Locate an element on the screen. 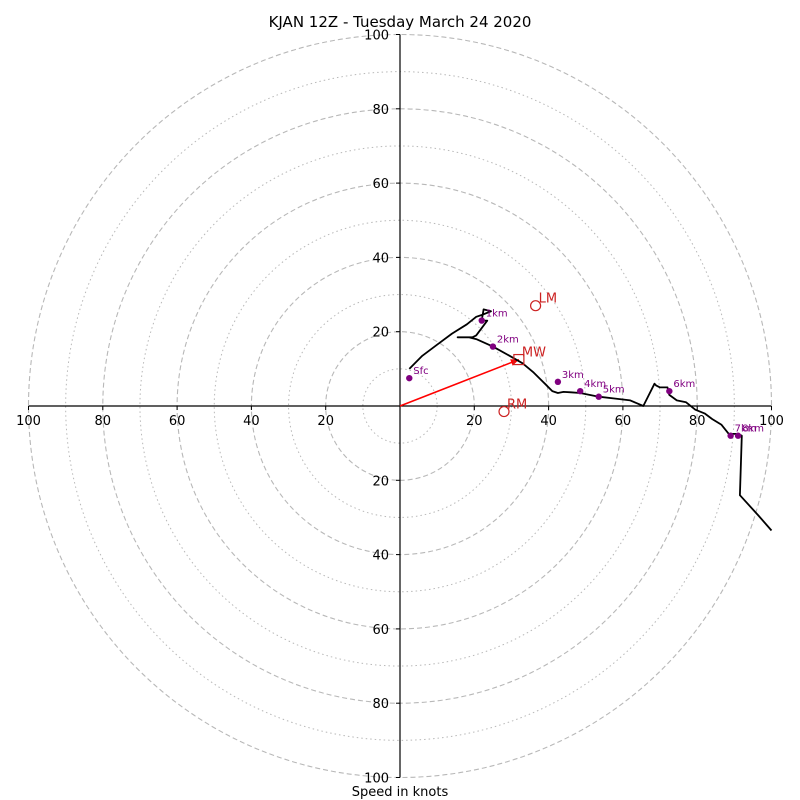 This screenshot has width=800, height=800. tick-label-left: 20 is located at coordinates (325, 421).